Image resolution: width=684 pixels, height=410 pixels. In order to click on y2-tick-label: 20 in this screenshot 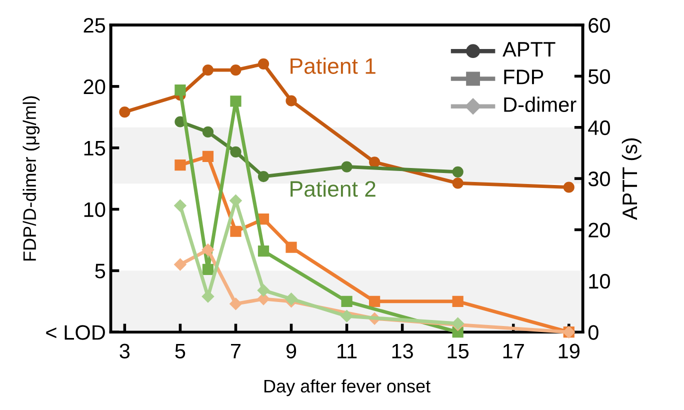, I will do `click(599, 230)`.